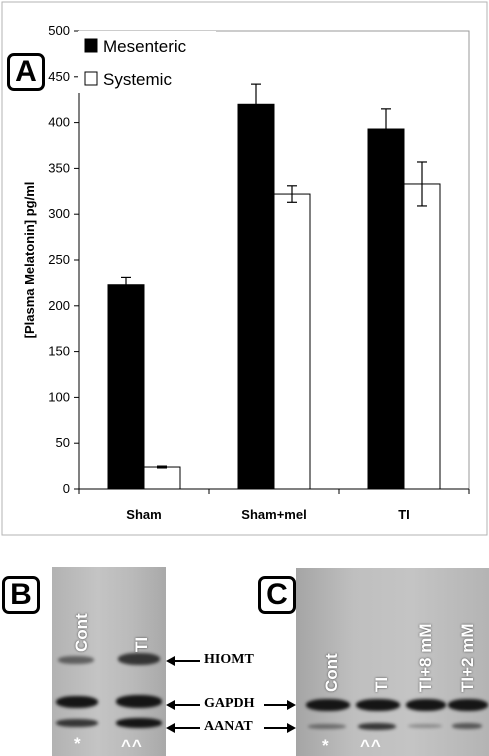 The image size is (489, 756). Describe the element at coordinates (377, 726) in the screenshot. I see `band-c-aanat-ti` at that location.